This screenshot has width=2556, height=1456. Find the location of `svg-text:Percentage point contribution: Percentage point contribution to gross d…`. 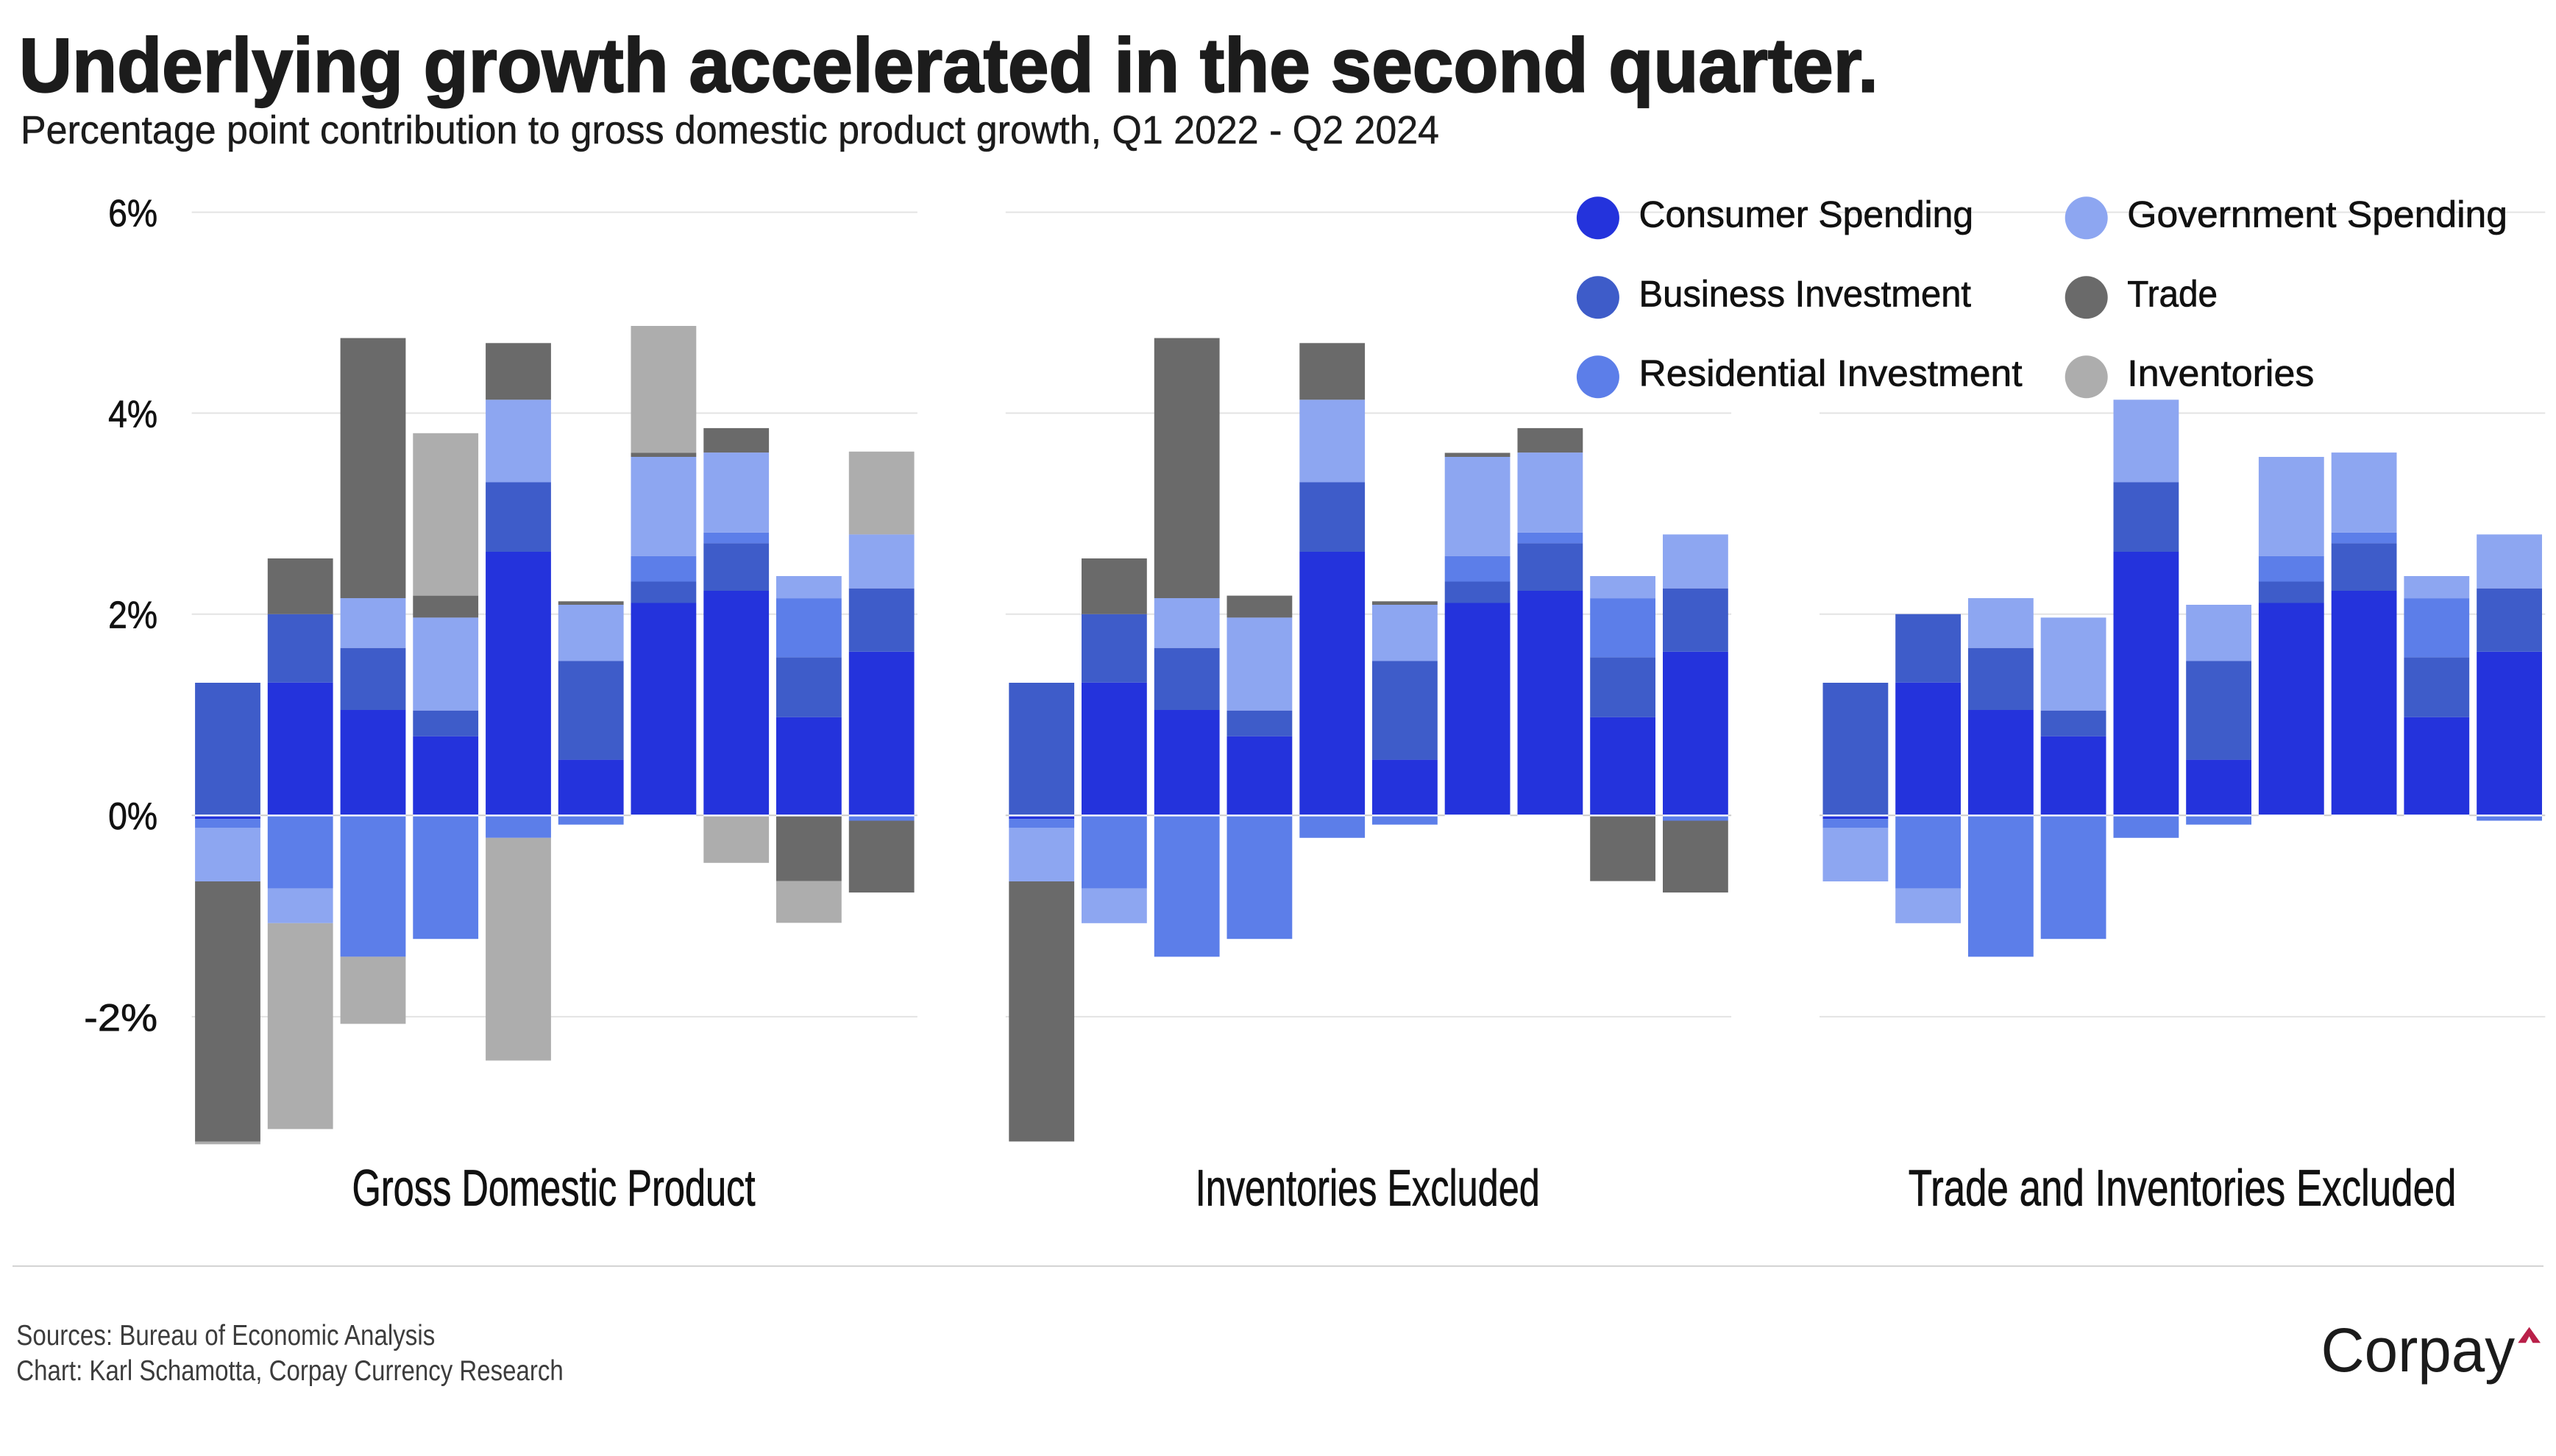

svg-text:Percentage point contribution: Percentage point contribution to gross d… is located at coordinates (730, 130).